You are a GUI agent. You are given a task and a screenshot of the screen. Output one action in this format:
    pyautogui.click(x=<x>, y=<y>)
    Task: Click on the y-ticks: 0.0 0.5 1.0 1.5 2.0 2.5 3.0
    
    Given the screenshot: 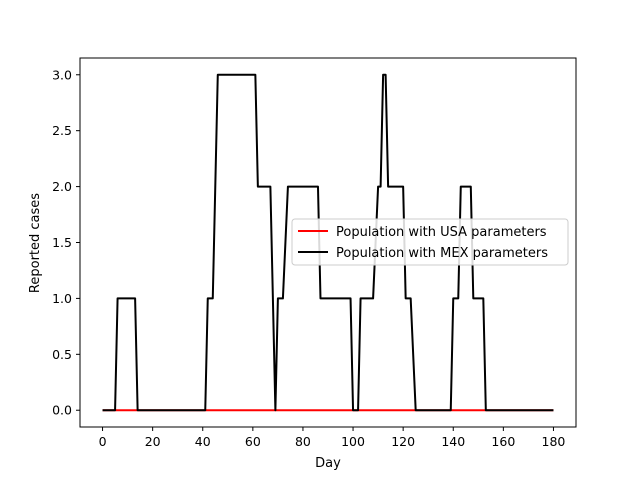 What is the action you would take?
    pyautogui.click(x=66, y=242)
    